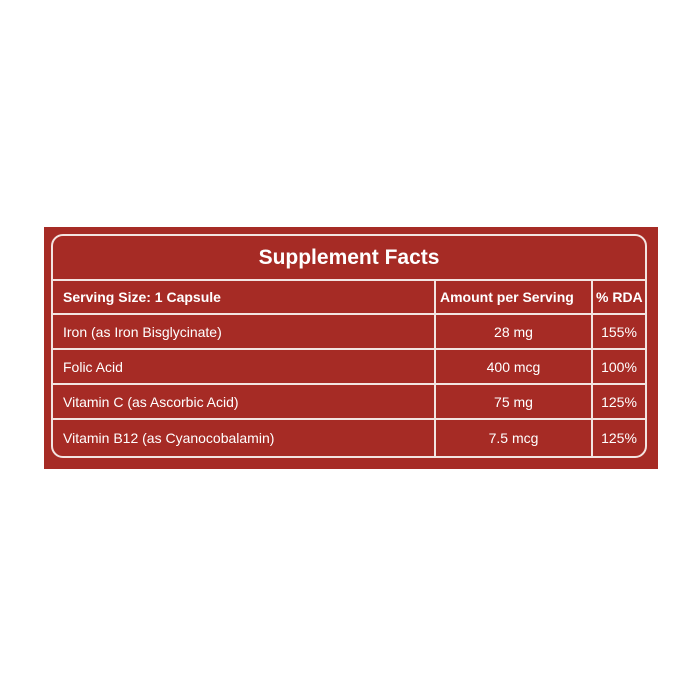 The height and width of the screenshot is (700, 700). Describe the element at coordinates (618, 367) in the screenshot. I see `nutrient-rda: 100%` at that location.